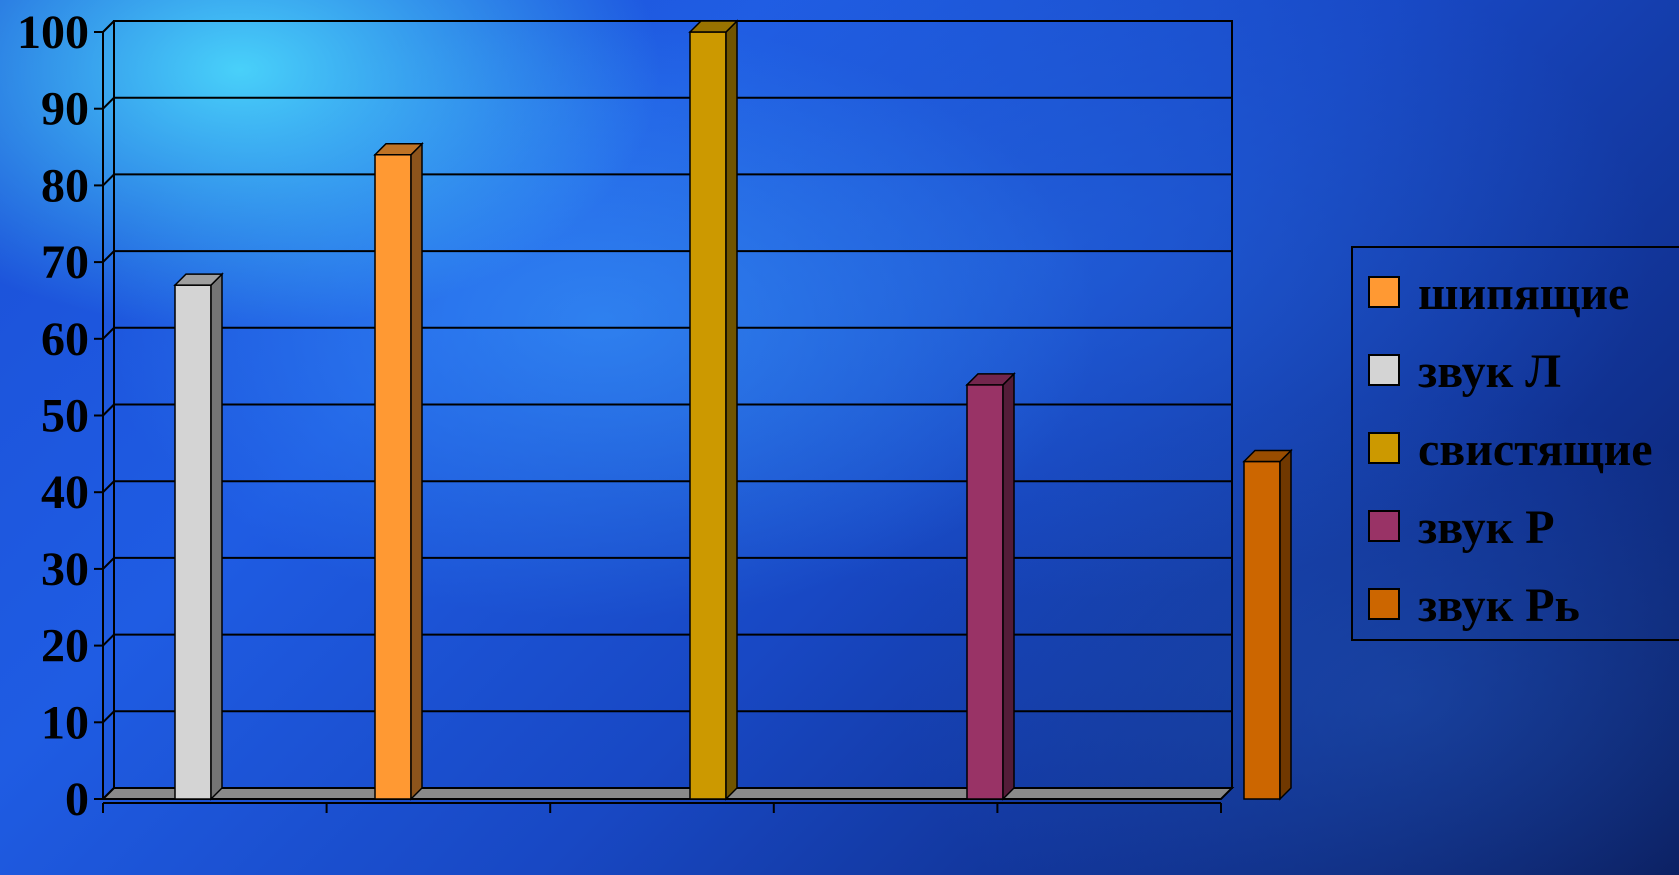 This screenshot has width=1679, height=875. Describe the element at coordinates (1499, 605) in the screenshot. I see `legend-label: звук Рь` at that location.